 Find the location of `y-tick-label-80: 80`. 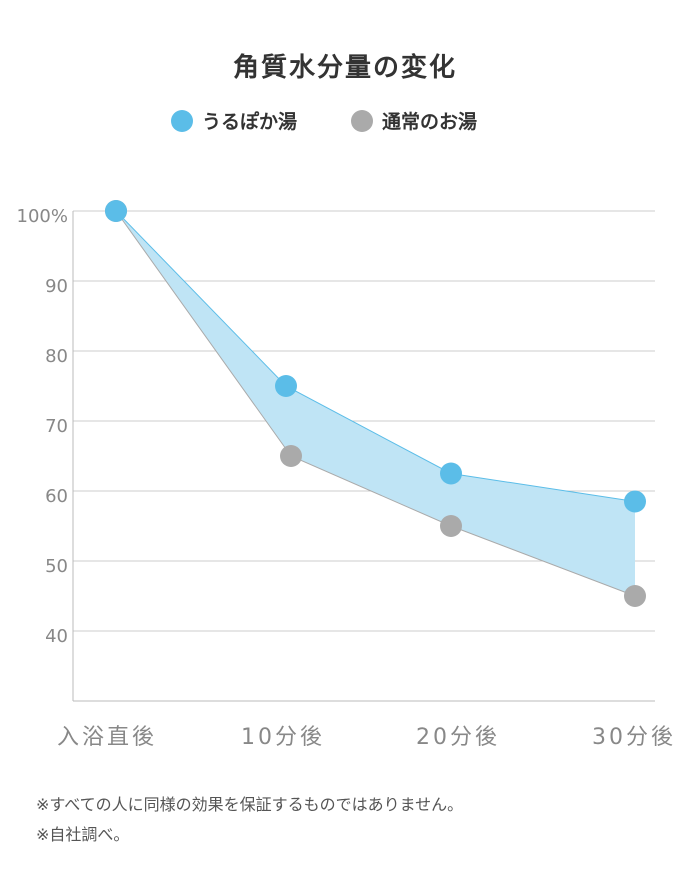

y-tick-label-80: 80 is located at coordinates (56, 356).